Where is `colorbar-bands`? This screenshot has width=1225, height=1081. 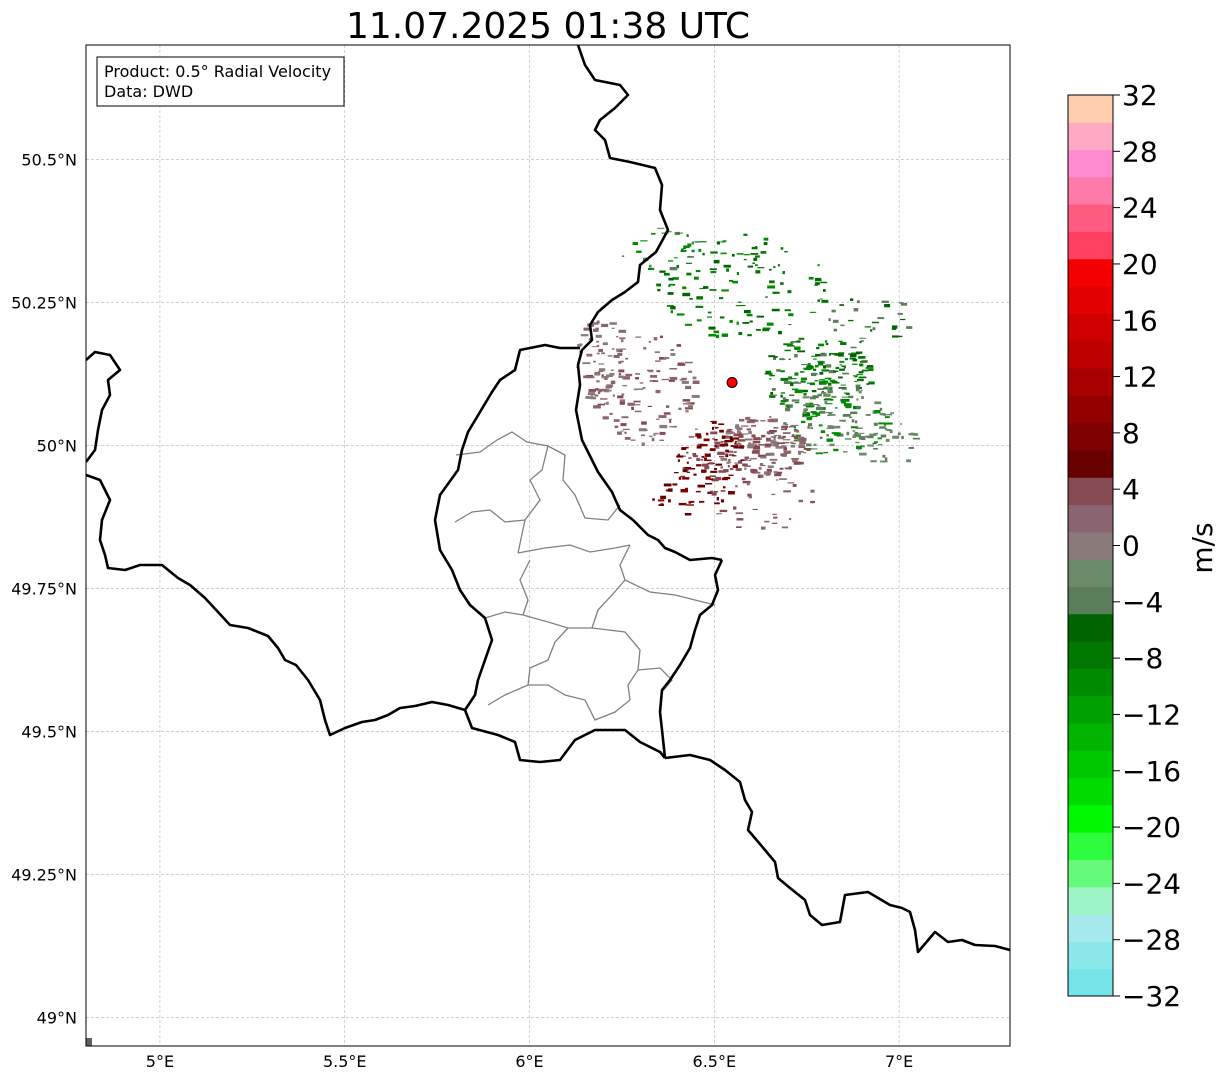 colorbar-bands is located at coordinates (1090, 546).